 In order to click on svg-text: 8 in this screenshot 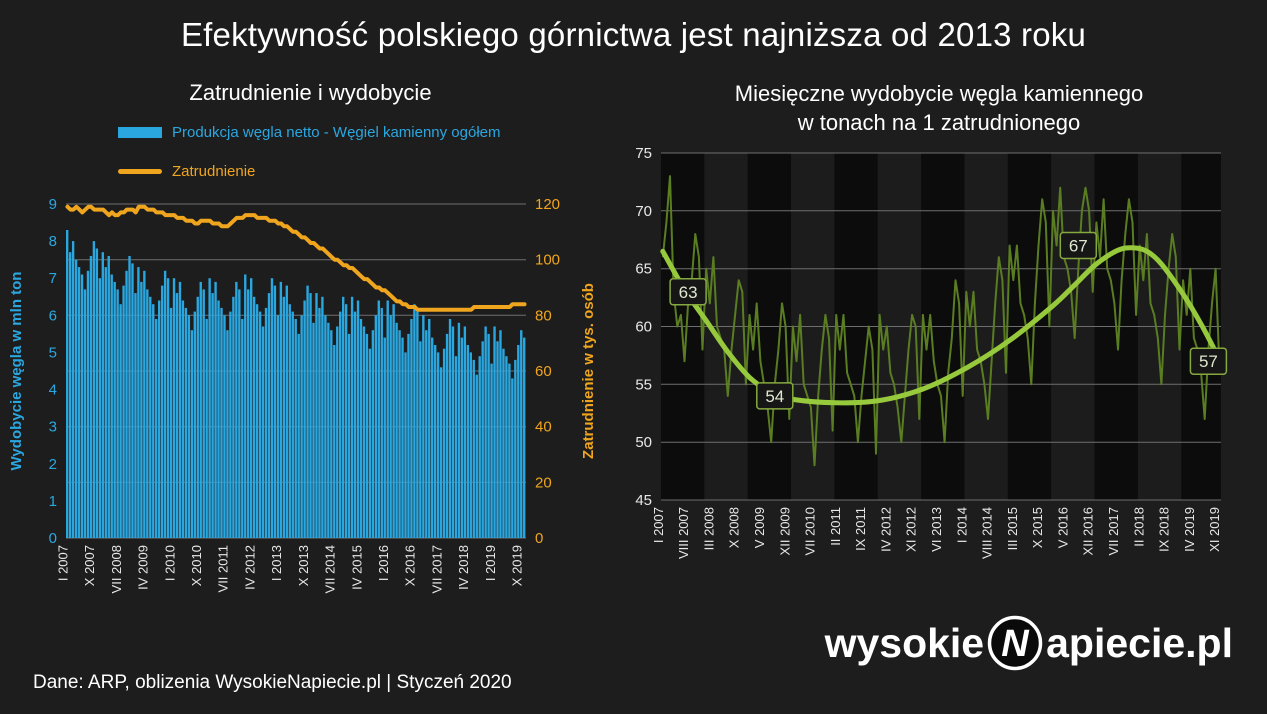, I will do `click(53, 241)`.